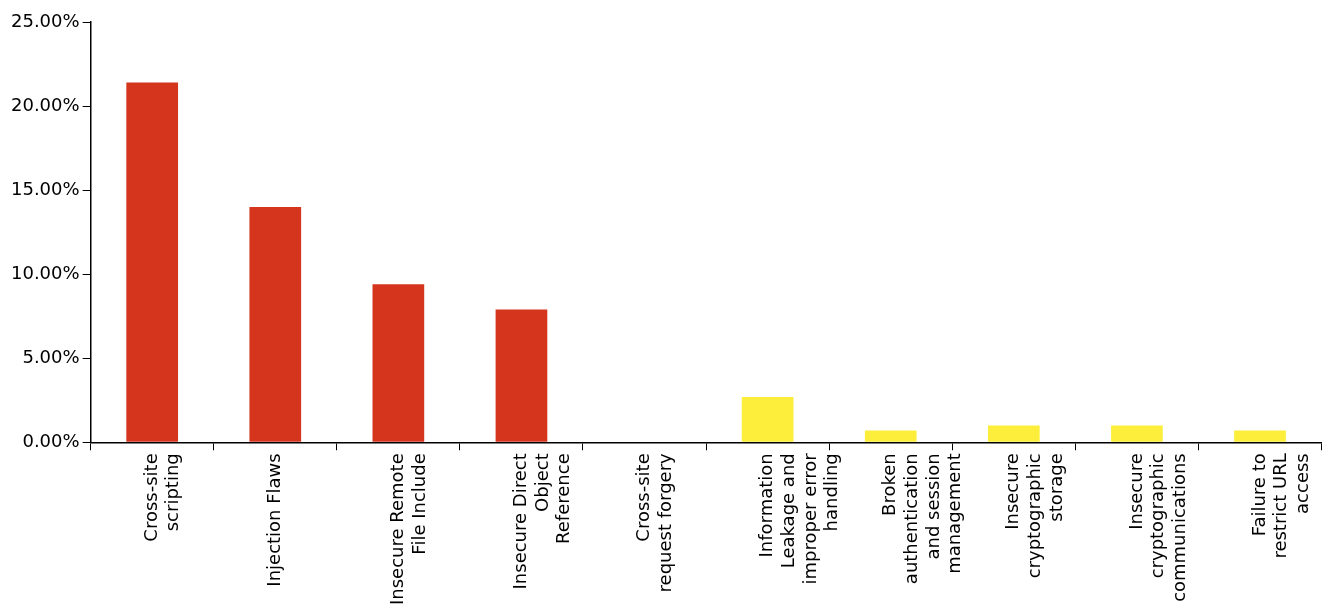 This screenshot has height=611, width=1330. What do you see at coordinates (45, 20) in the screenshot?
I see `y-tick-label: 25.00%` at bounding box center [45, 20].